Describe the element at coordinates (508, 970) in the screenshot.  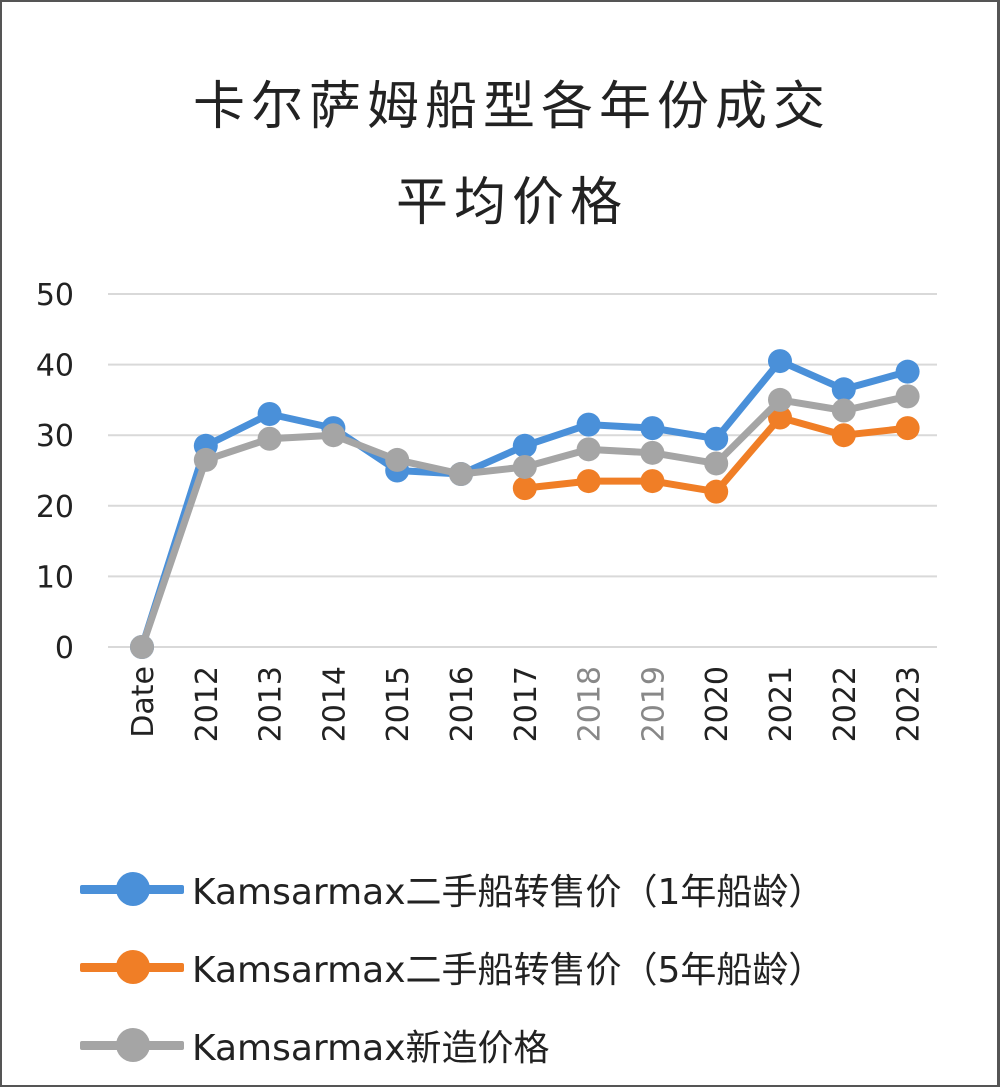
I see `legend-label: Kamsarmax二手船转售价（5年船龄）` at that location.